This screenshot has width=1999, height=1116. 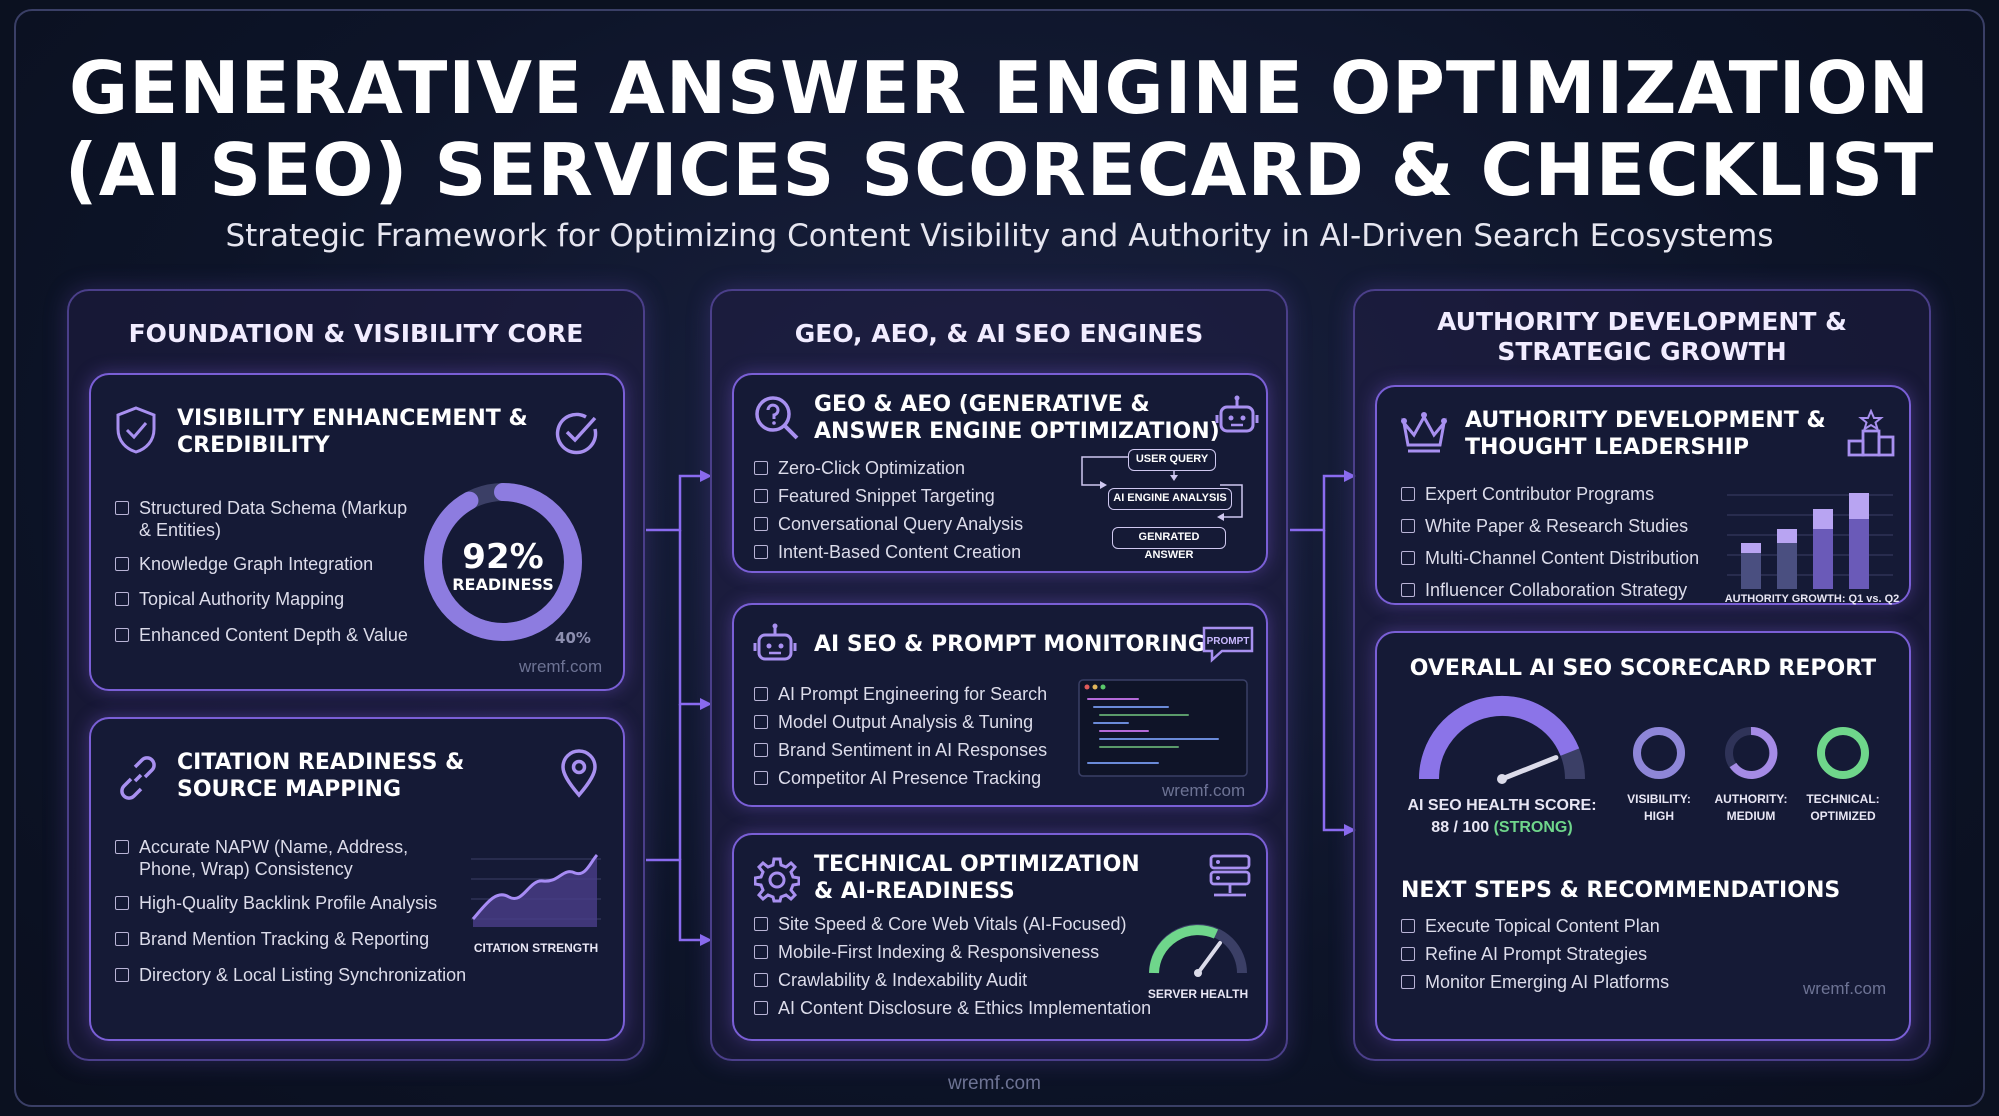 I want to click on visibility-ring, so click(x=1659, y=753).